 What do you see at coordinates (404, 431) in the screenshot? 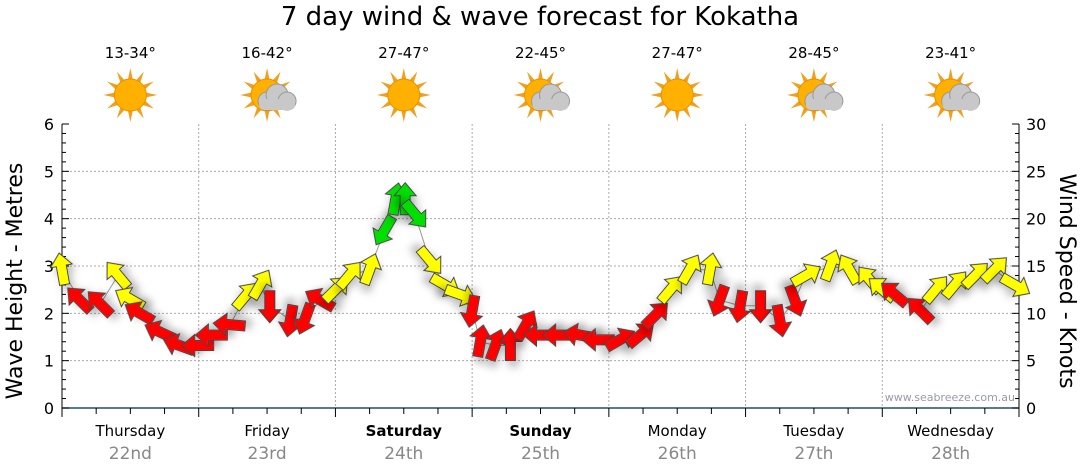
I see `day-label: Saturday` at bounding box center [404, 431].